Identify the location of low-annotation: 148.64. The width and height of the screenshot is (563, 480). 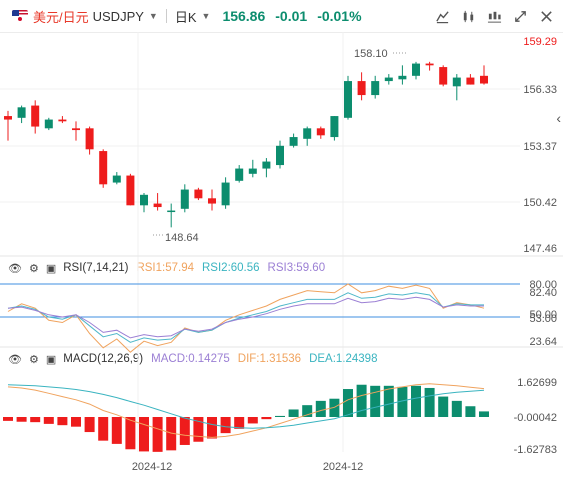
(182, 238).